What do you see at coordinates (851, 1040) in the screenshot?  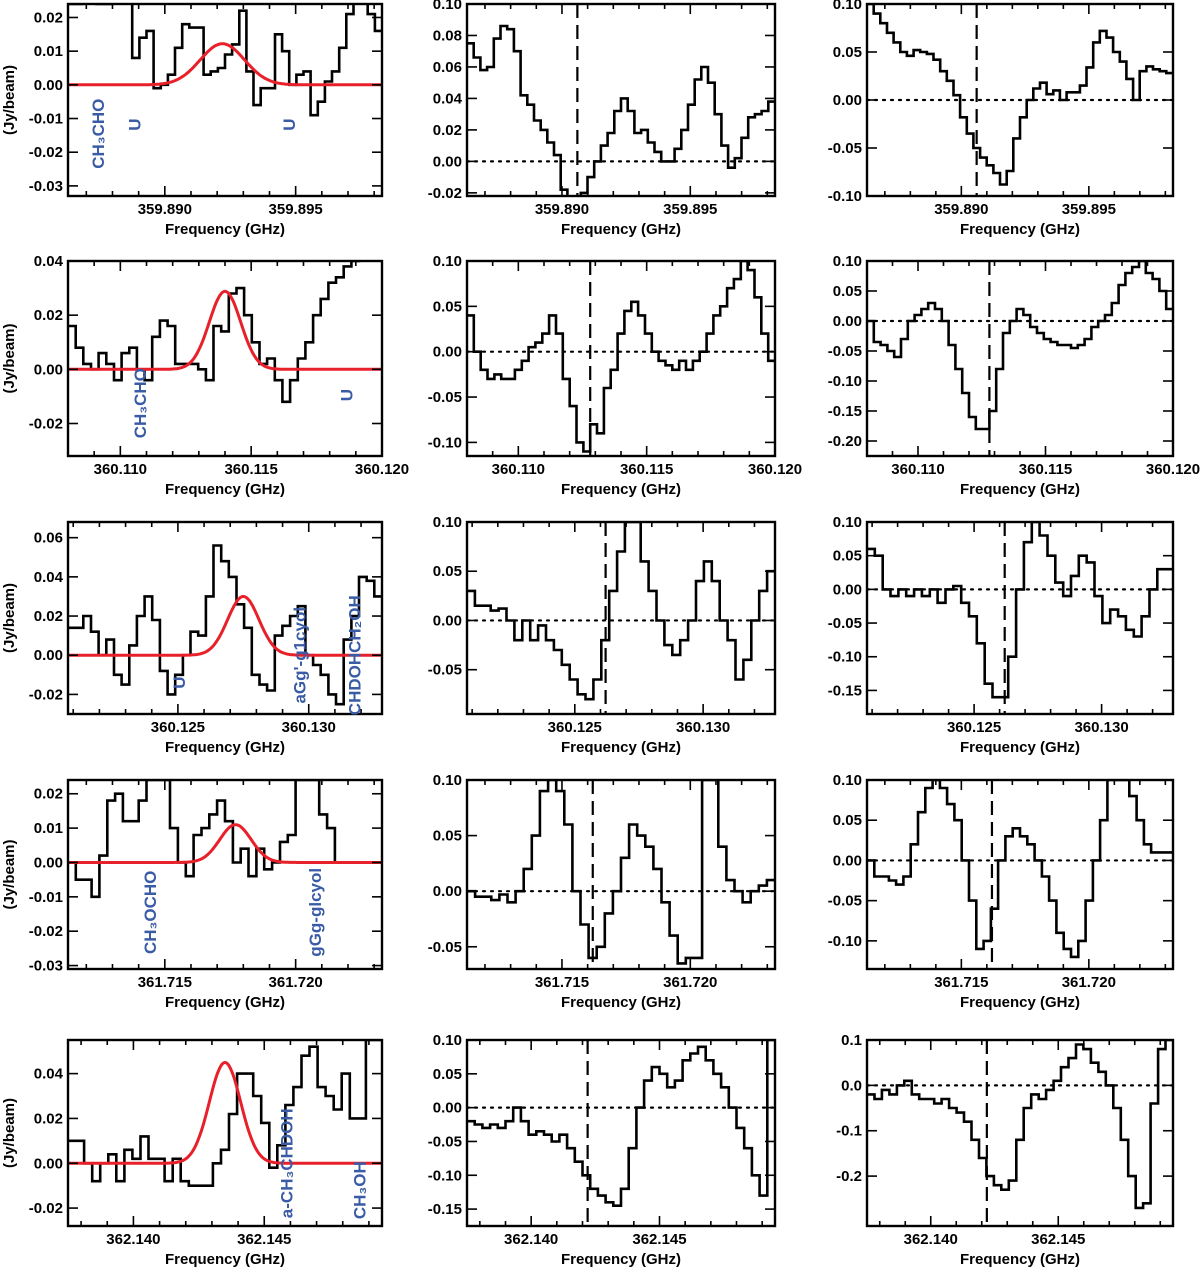 I see `y-tick-label: 0.1` at bounding box center [851, 1040].